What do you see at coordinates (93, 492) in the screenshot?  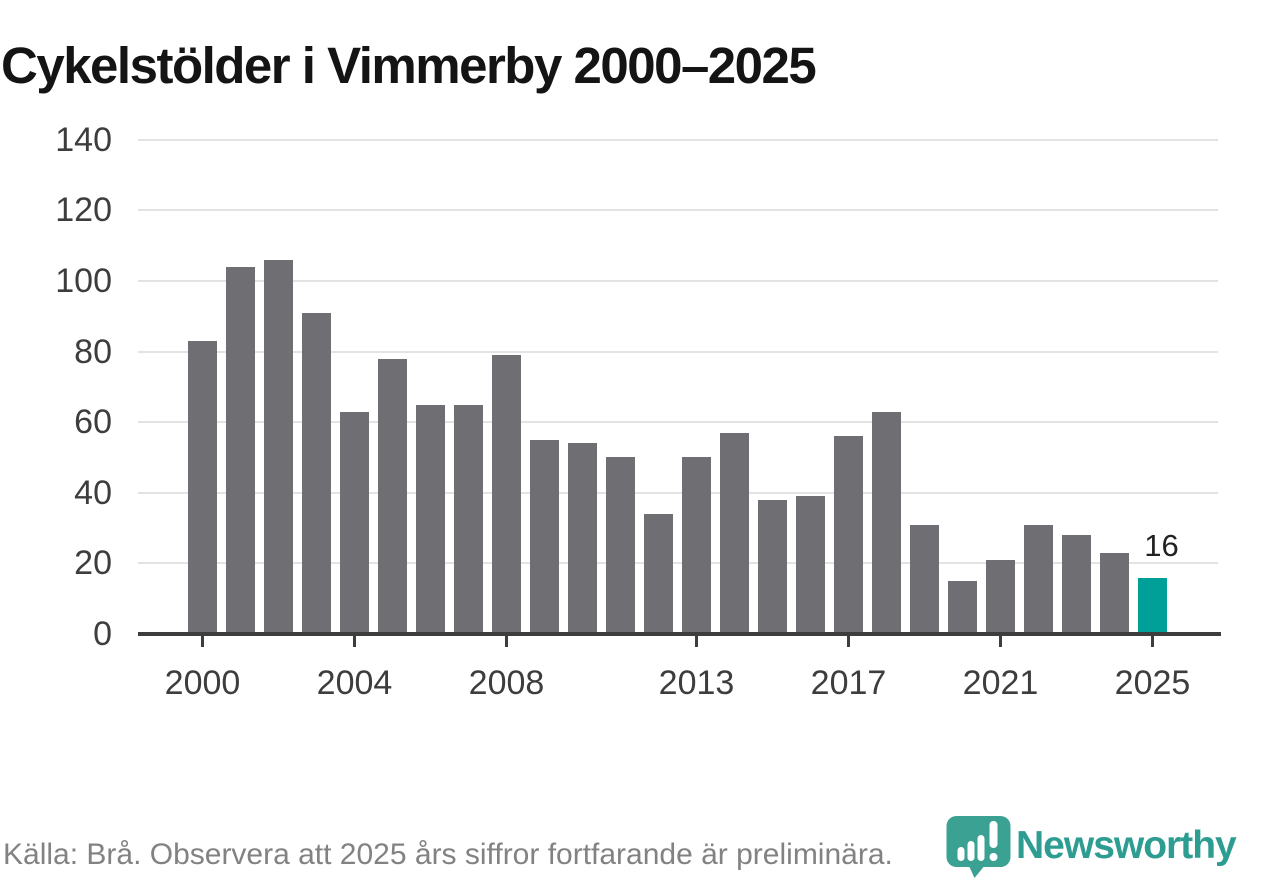 I see `y-axis-tick-label: 40` at bounding box center [93, 492].